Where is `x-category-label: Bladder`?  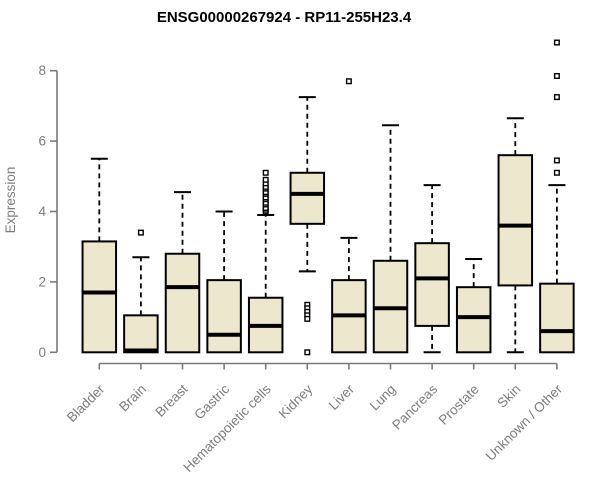
x-category-label: Bladder is located at coordinates (86, 403).